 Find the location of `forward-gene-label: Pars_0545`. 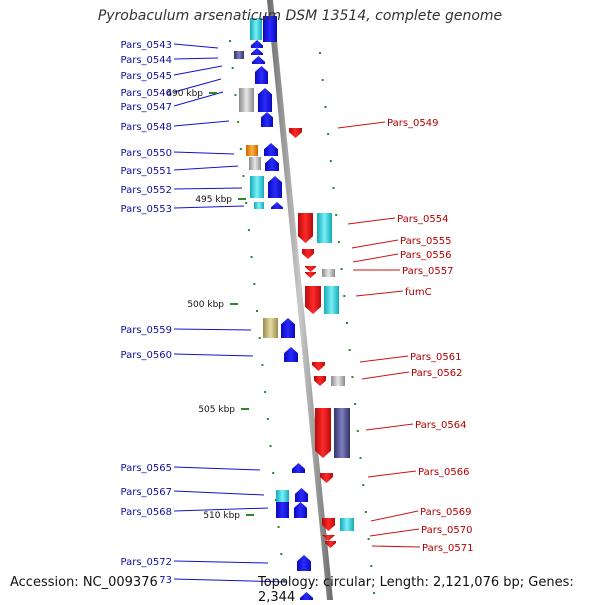

forward-gene-label: Pars_0545 is located at coordinates (146, 76).